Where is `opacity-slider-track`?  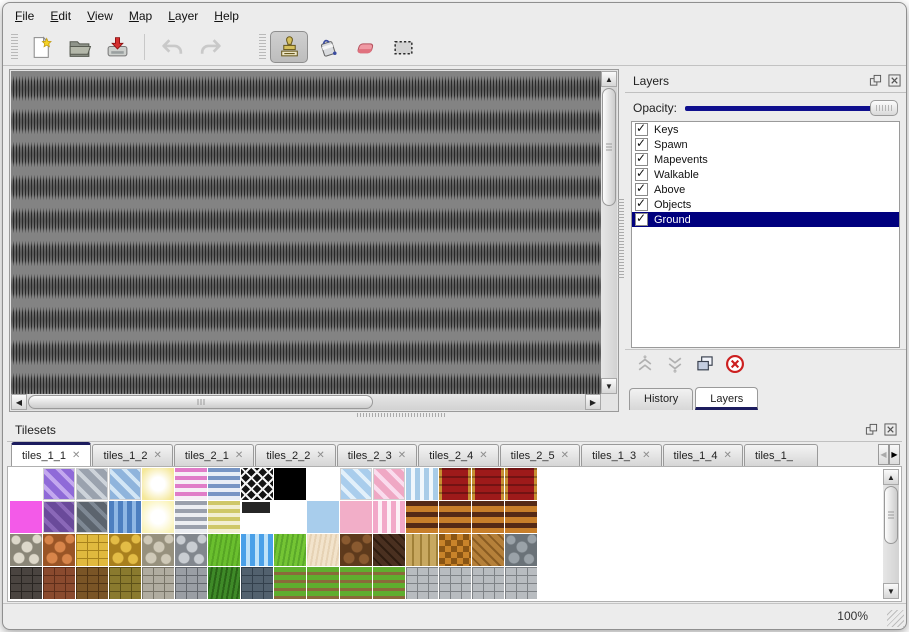
opacity-slider-track is located at coordinates (790, 108).